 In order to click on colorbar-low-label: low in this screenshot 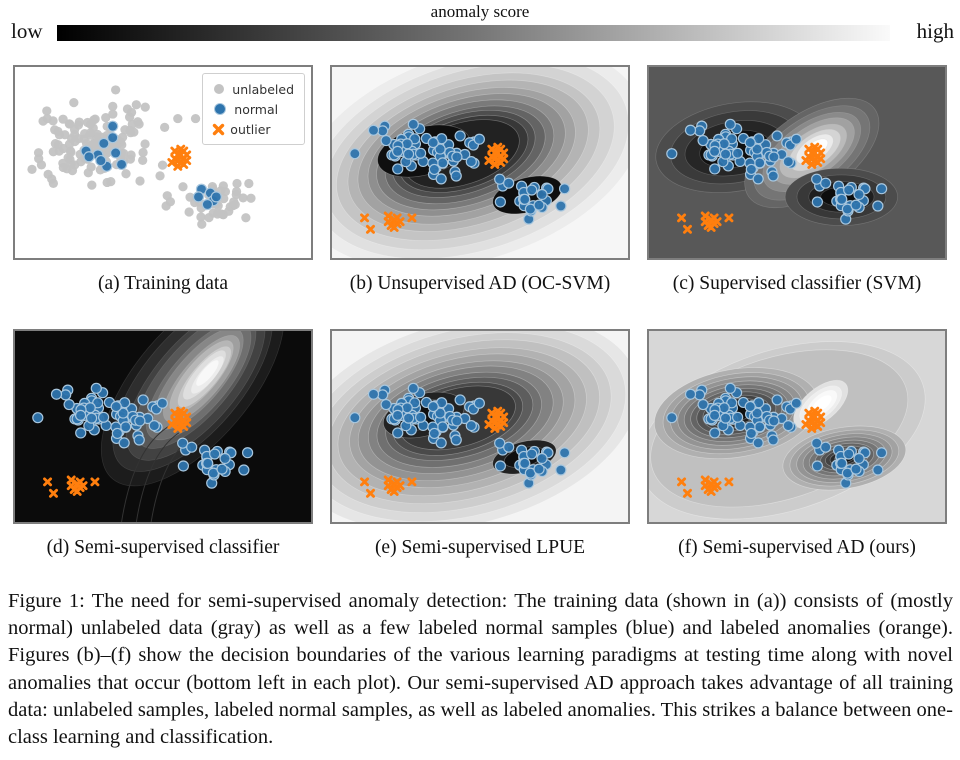, I will do `click(27, 31)`.